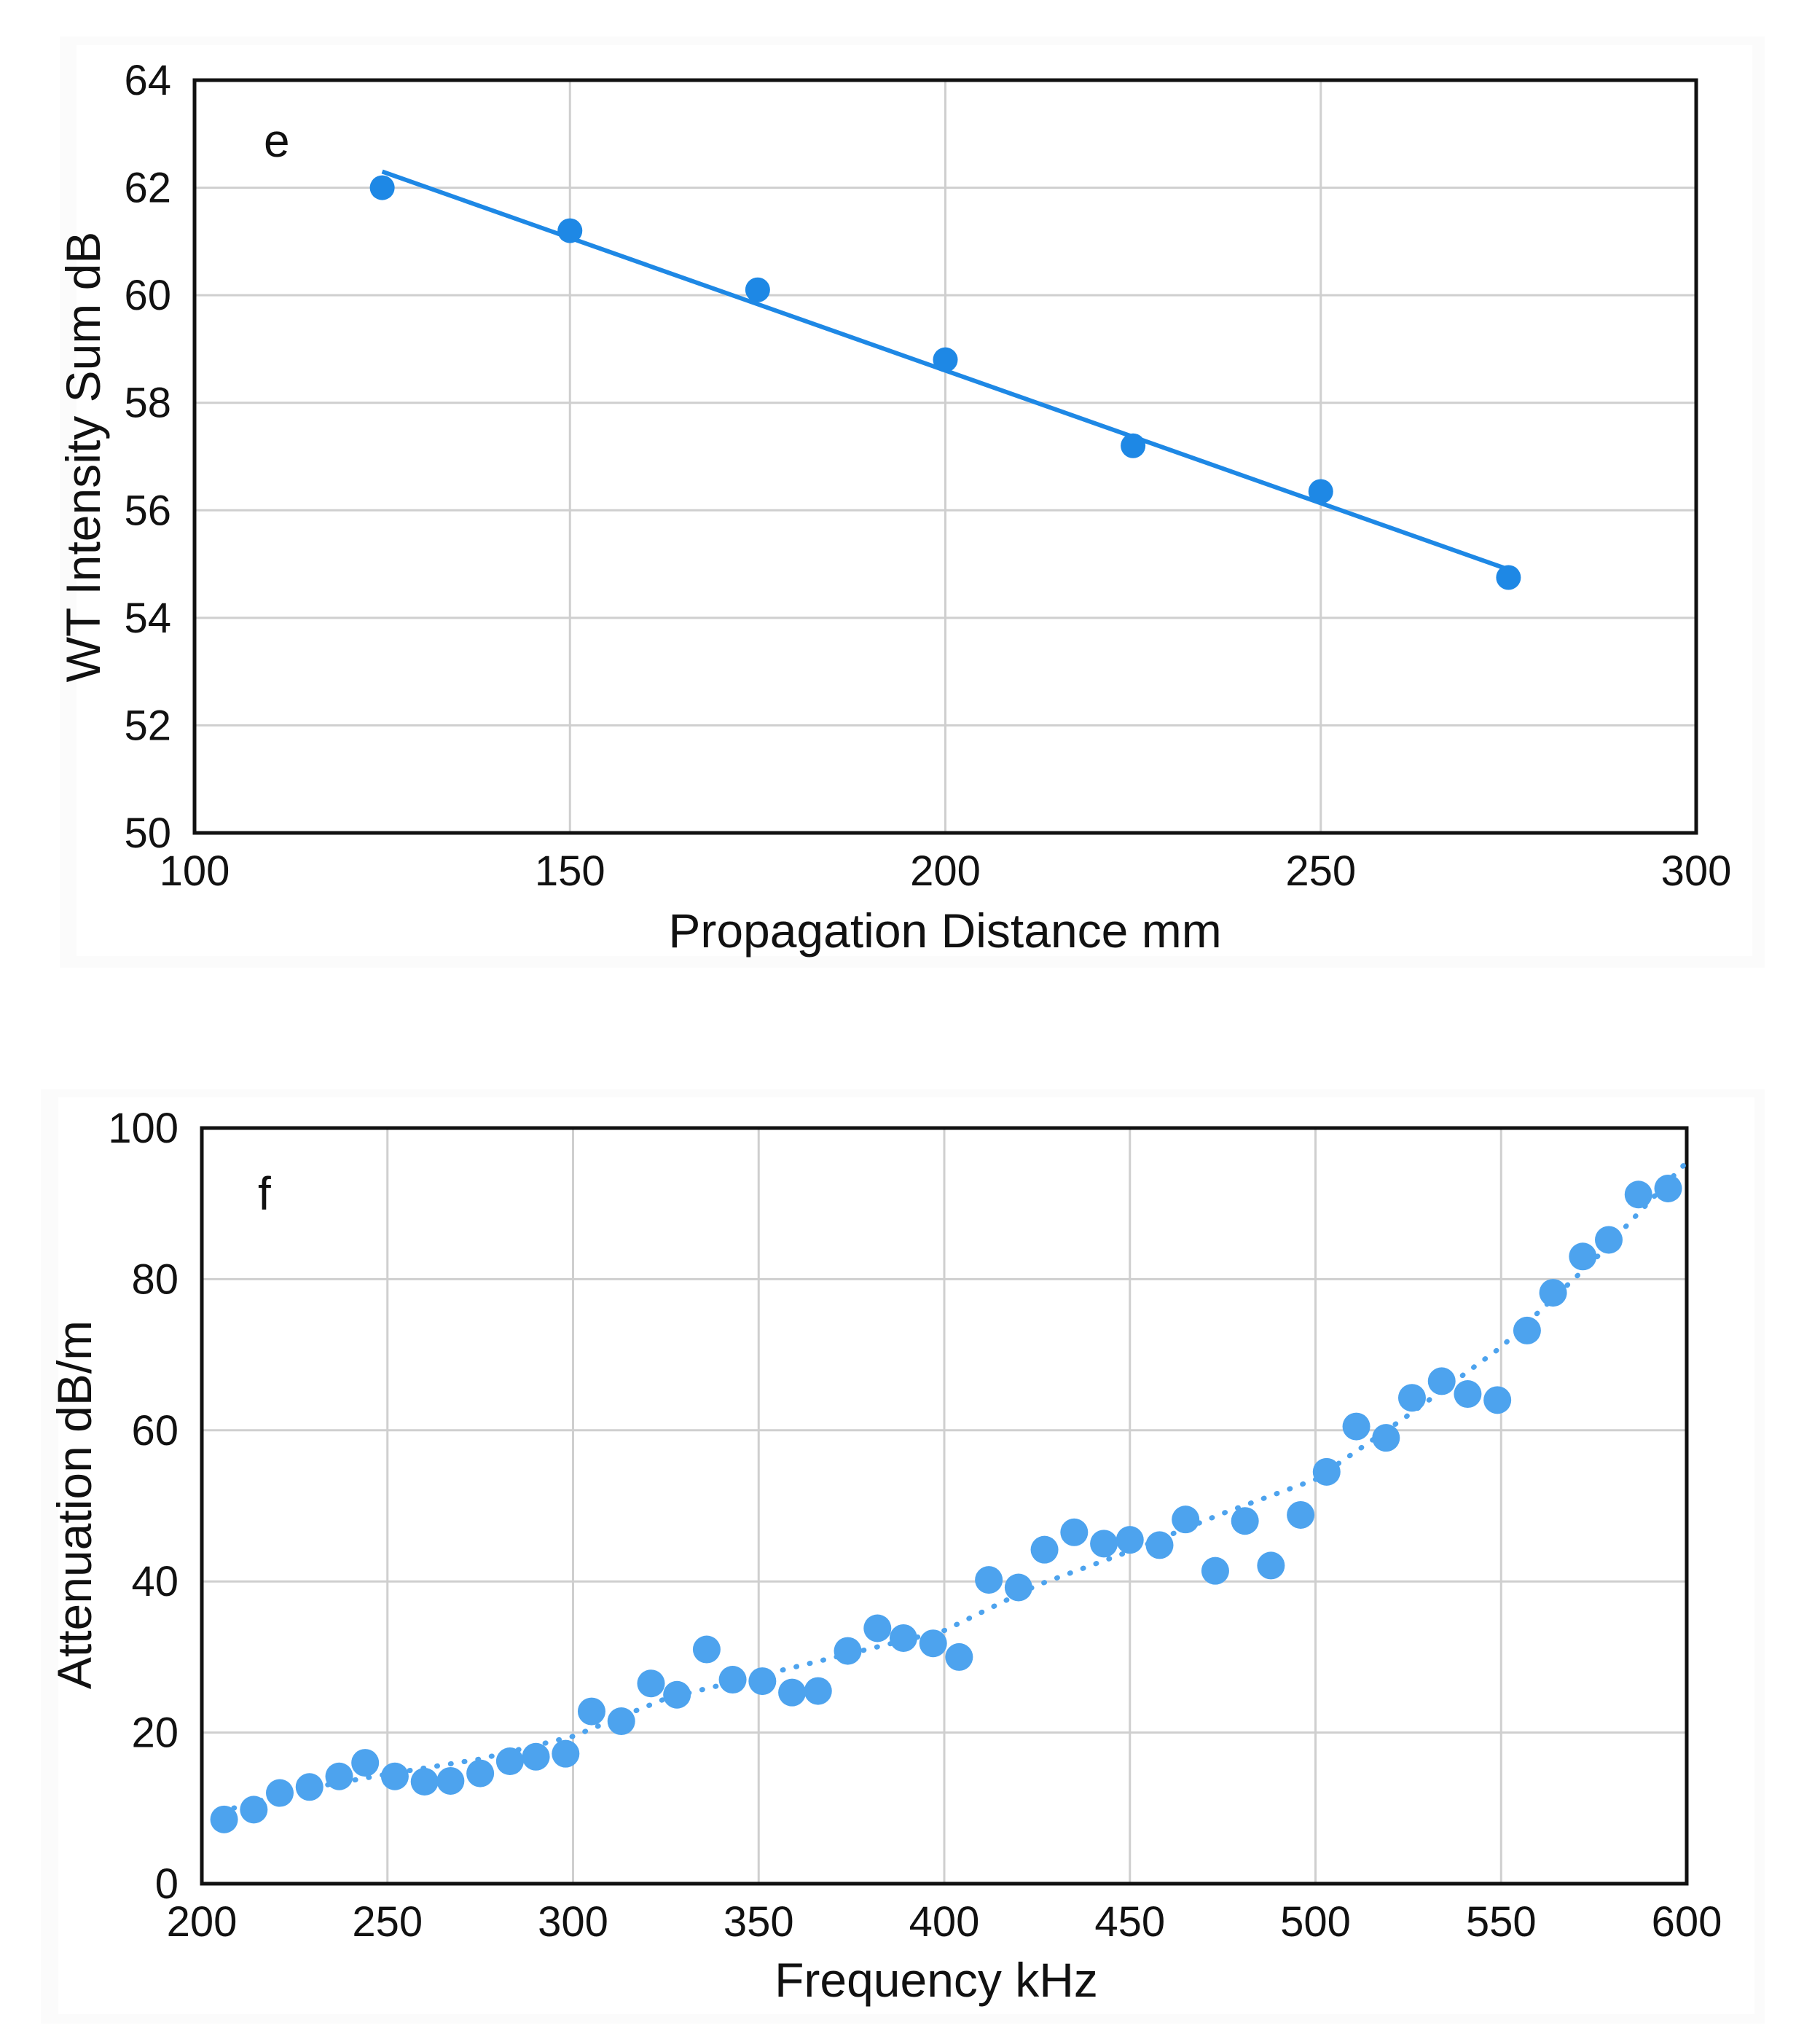 This screenshot has height=2044, width=1796. I want to click on panel-e-y-ticks: 50 52 54 56 58 60 62 64, so click(147, 457).